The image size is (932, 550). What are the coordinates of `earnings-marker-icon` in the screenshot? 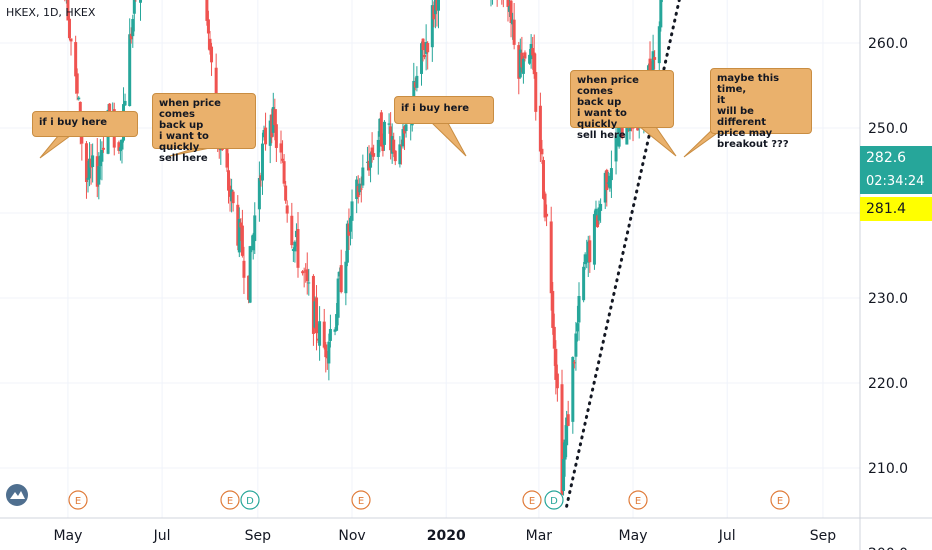 It's located at (532, 500).